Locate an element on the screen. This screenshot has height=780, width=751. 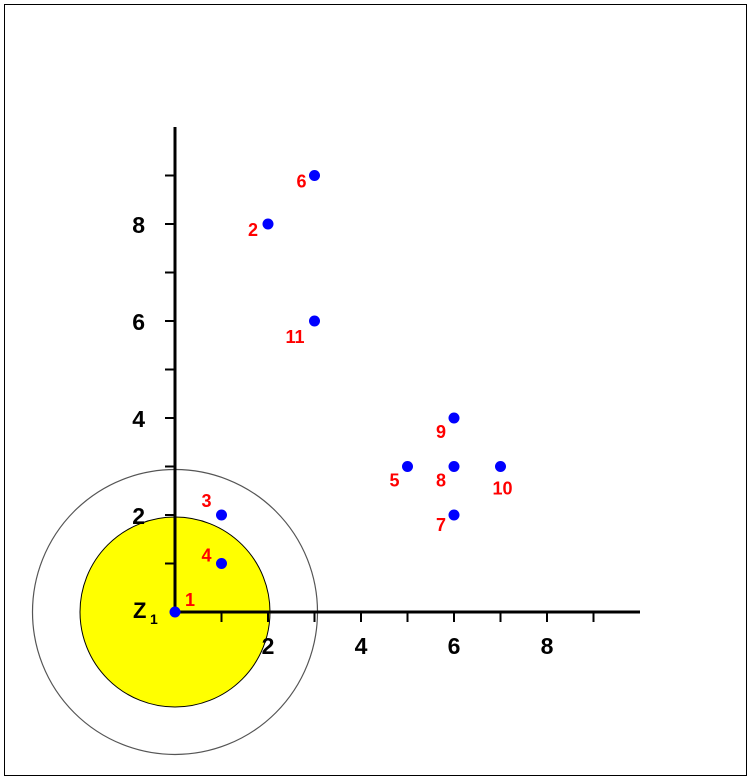
data-point-label-6: 6 is located at coordinates (301, 182).